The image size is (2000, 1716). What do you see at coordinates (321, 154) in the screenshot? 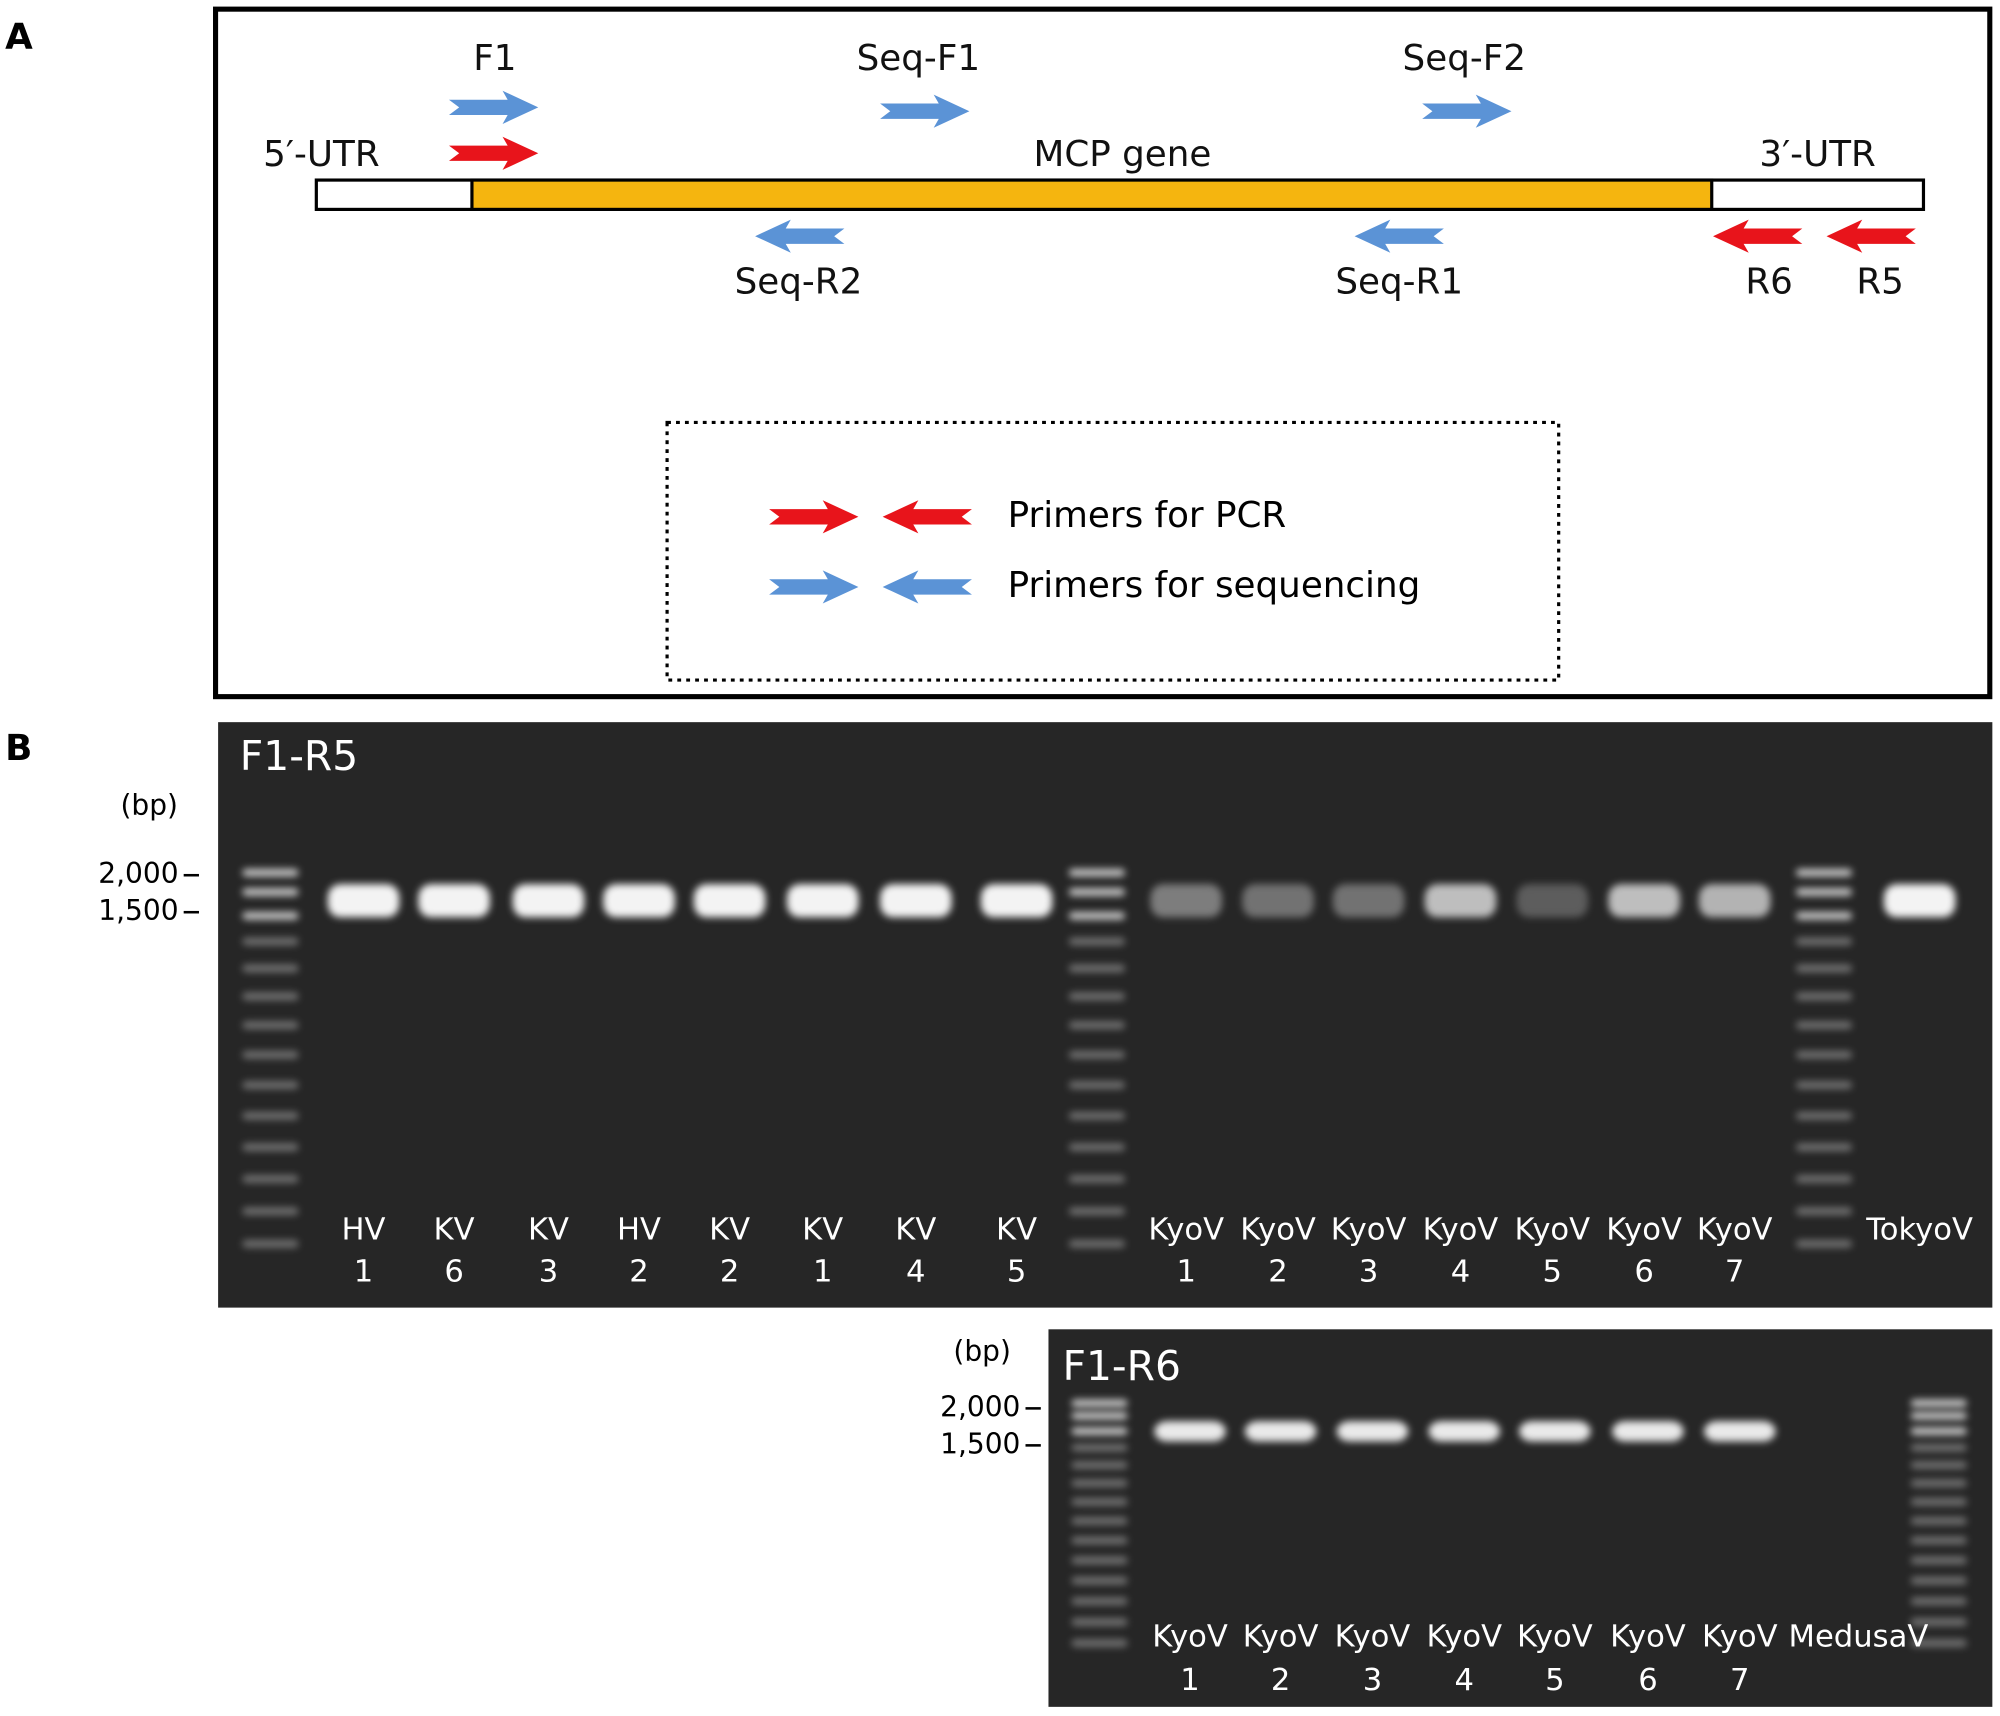
I see `utr5-label: 5′-UTR` at bounding box center [321, 154].